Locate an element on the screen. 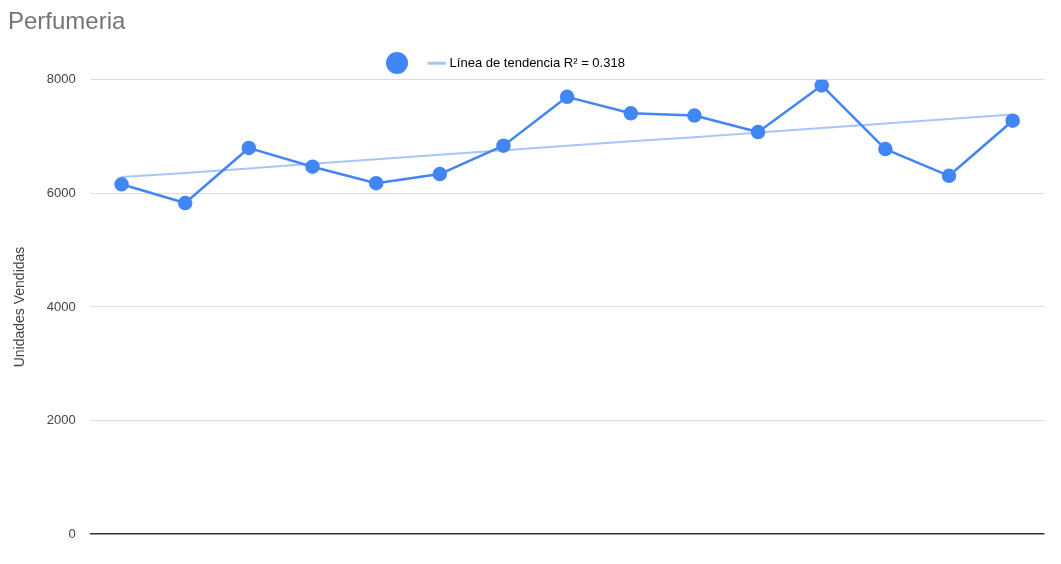 This screenshot has width=1061, height=564. legend-label: Línea de tendencia R² = 0.318 is located at coordinates (537, 62).